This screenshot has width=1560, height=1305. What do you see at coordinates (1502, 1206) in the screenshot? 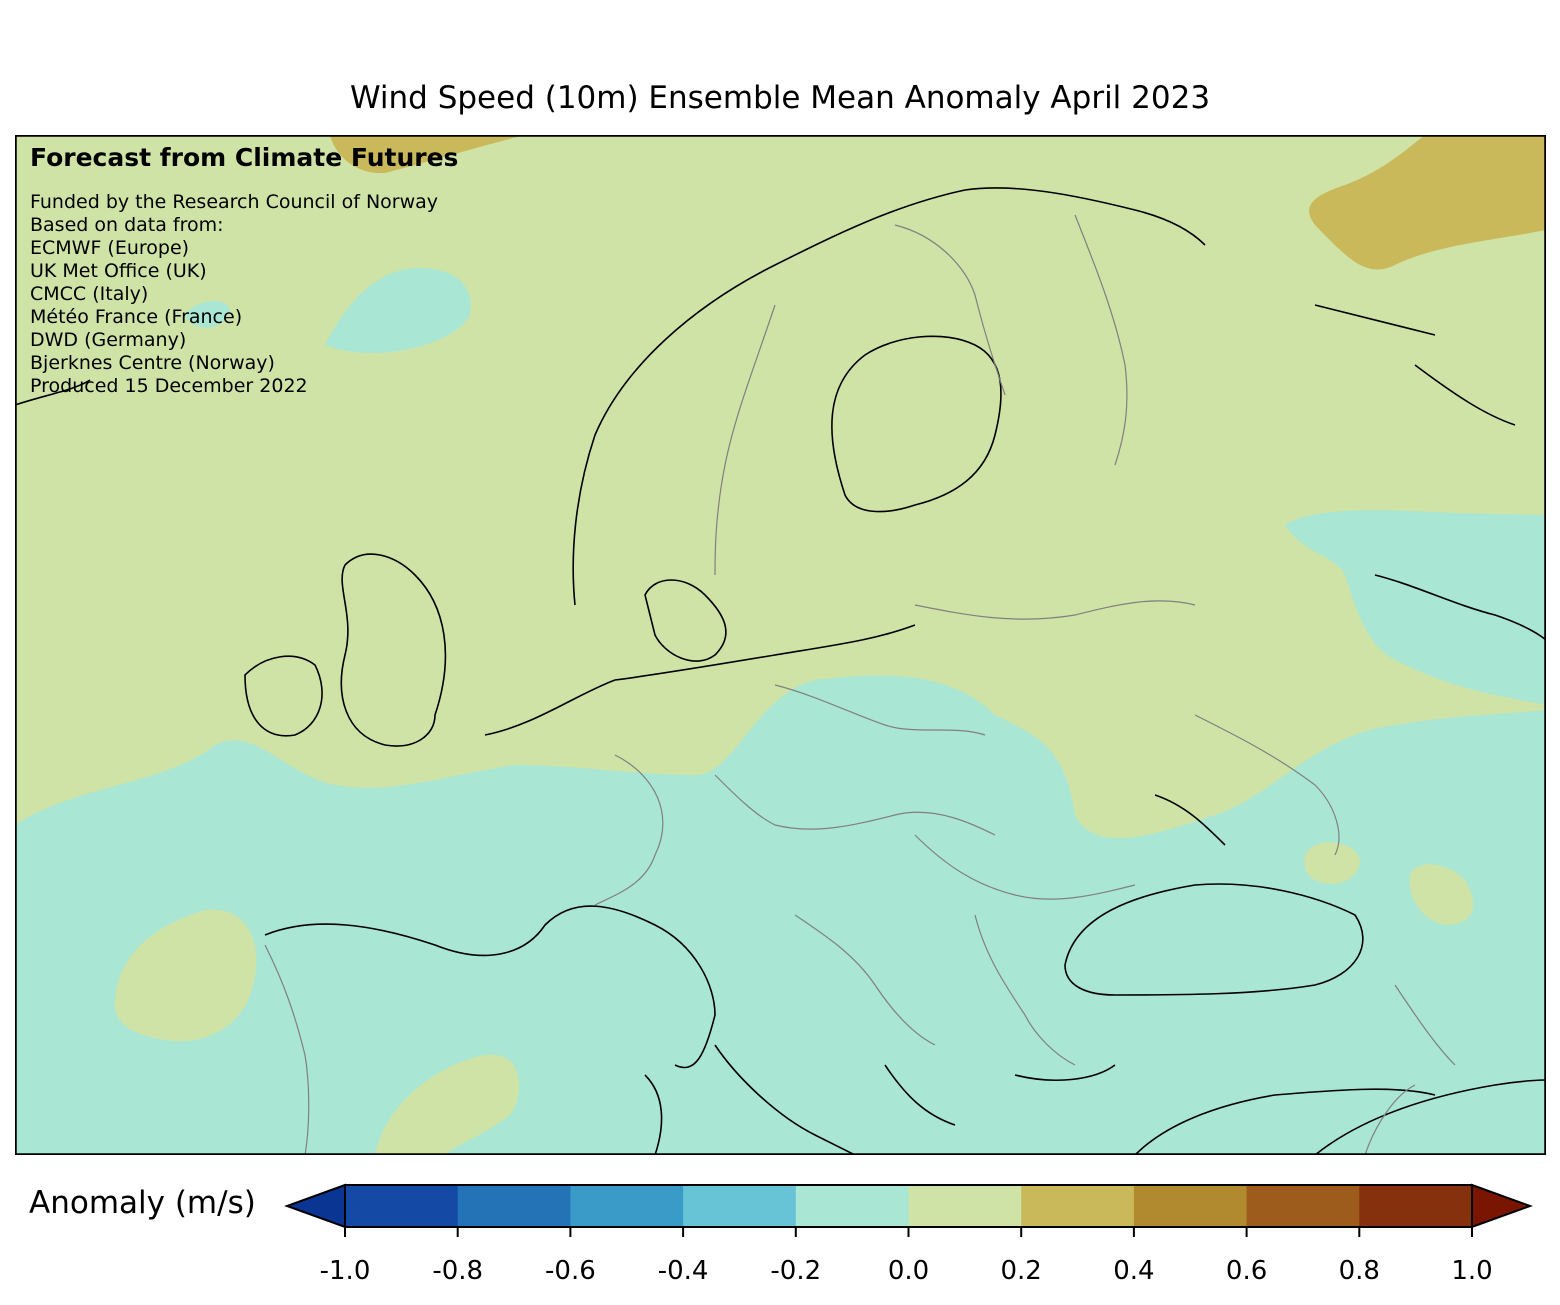
I see `colorbar-extend-high` at bounding box center [1502, 1206].